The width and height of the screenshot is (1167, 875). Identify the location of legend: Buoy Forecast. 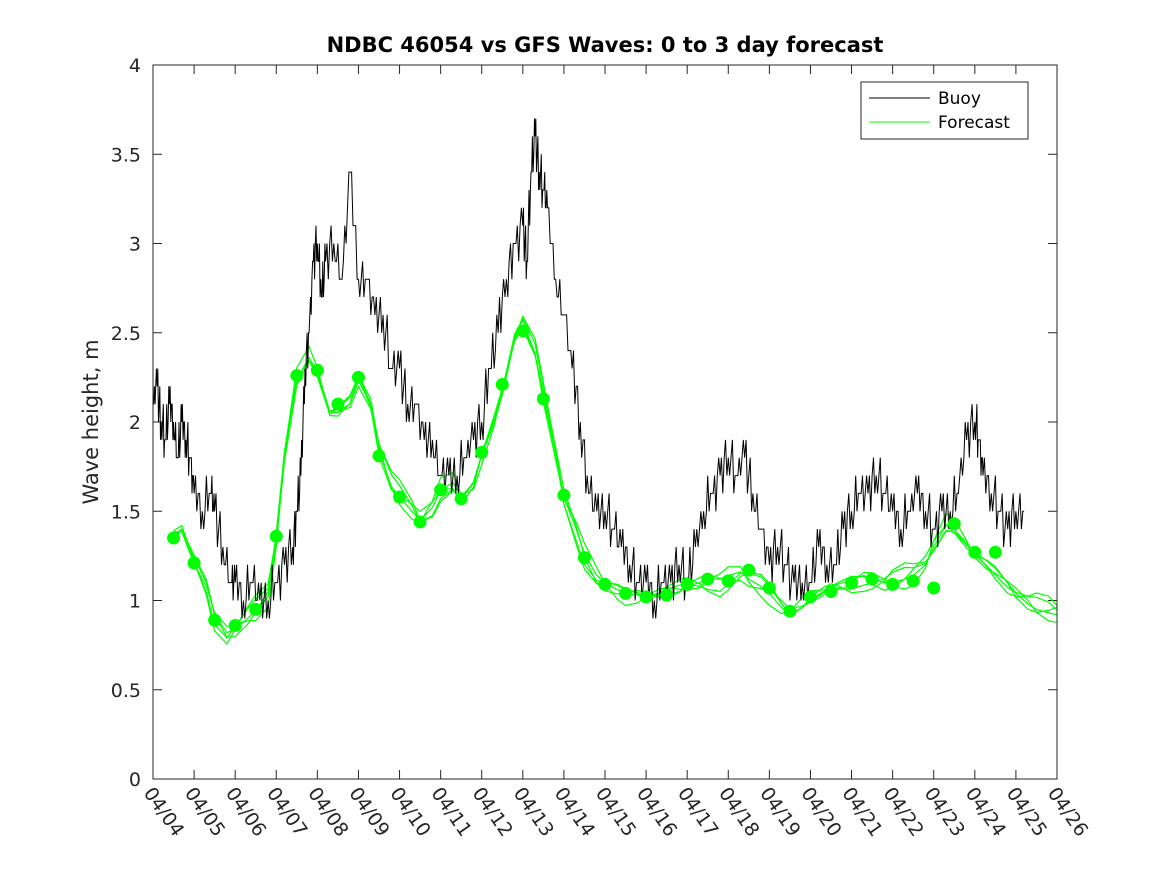
(944, 110).